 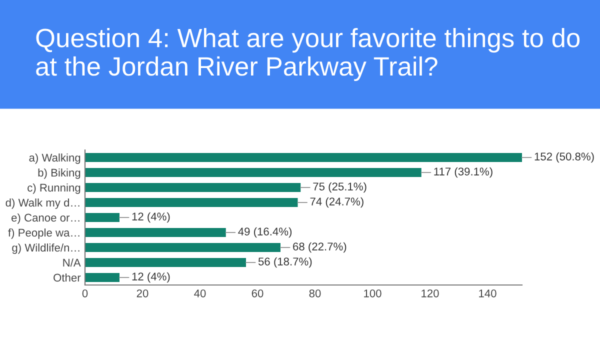 What do you see at coordinates (285, 262) in the screenshot?
I see `data-label: 56 (18.7%)` at bounding box center [285, 262].